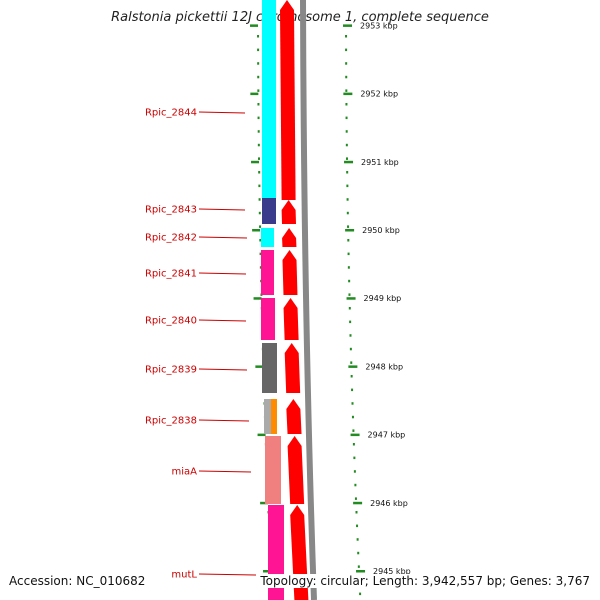 The height and width of the screenshot is (600, 600). Describe the element at coordinates (171, 274) in the screenshot. I see `gene-label-rpic_2841: Rpic_2841` at that location.